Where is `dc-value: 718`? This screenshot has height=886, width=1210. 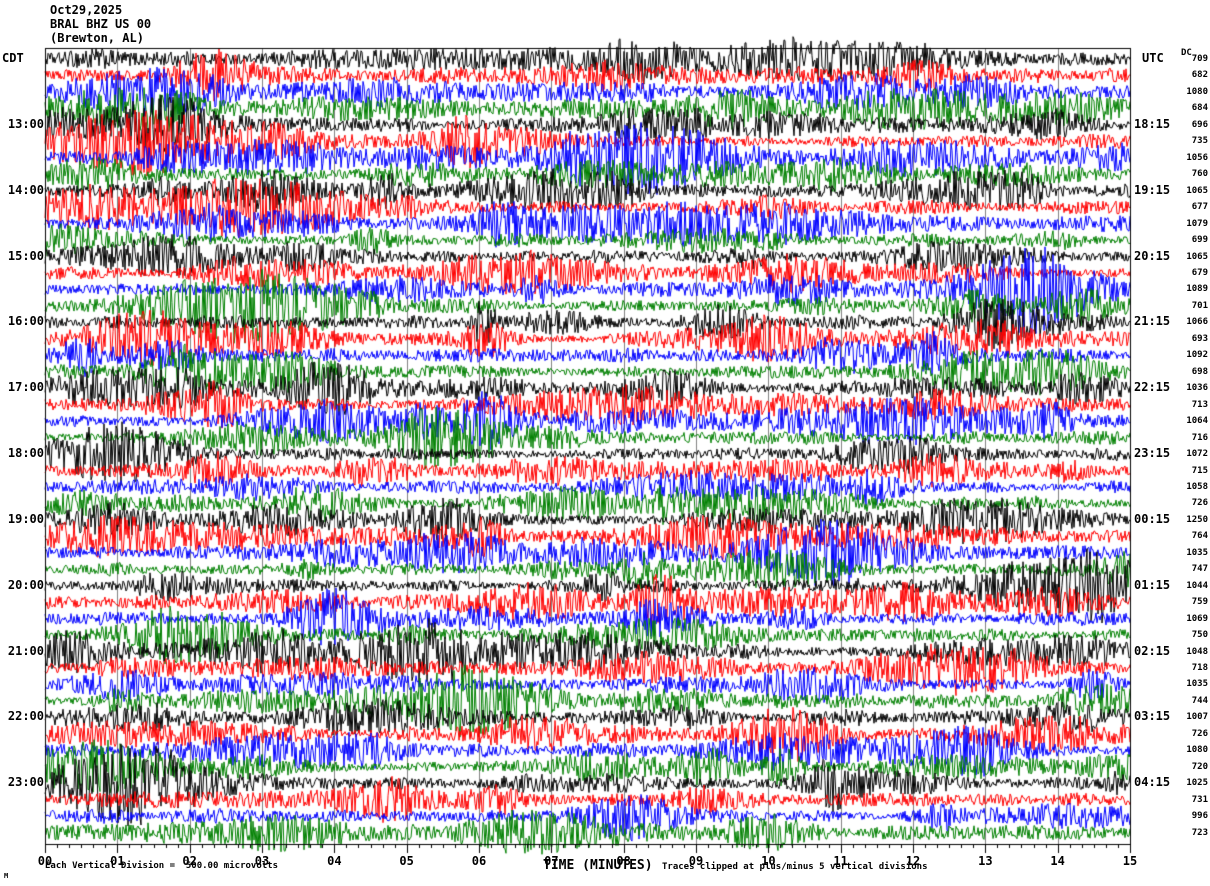 dc-value: 718 is located at coordinates (1199, 668).